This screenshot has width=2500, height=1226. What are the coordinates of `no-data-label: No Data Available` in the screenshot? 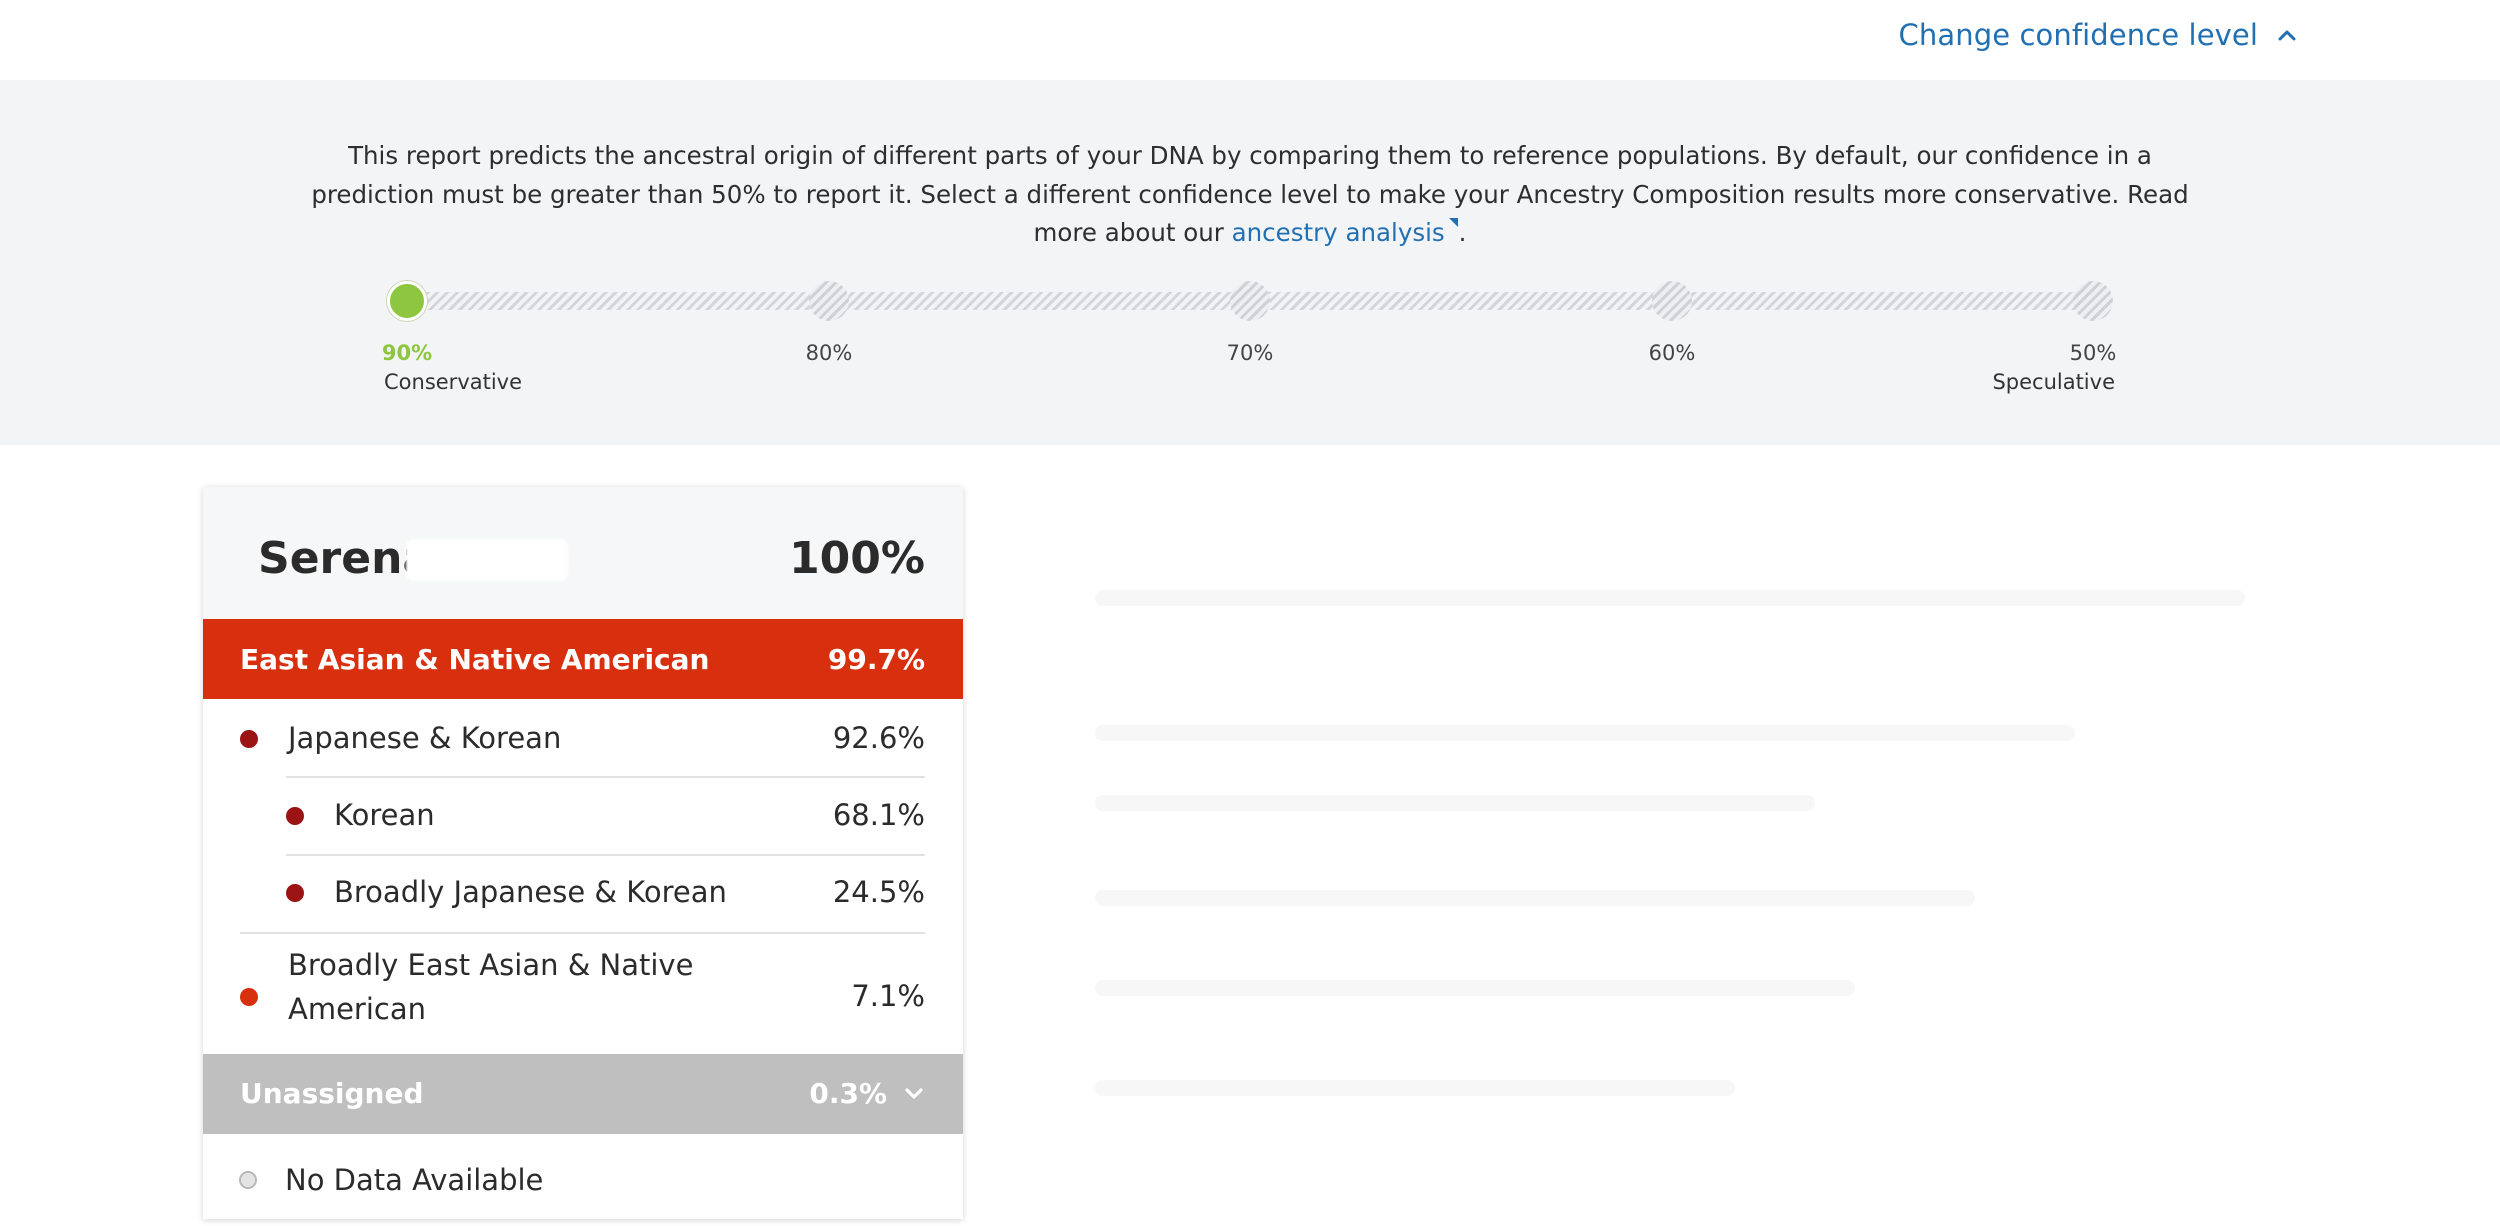 It's located at (414, 1180).